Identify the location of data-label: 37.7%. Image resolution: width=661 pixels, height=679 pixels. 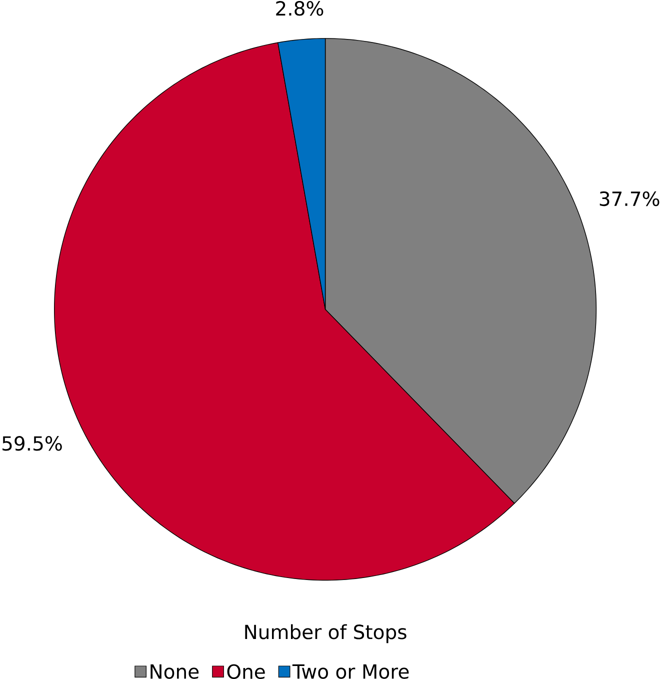
(630, 198).